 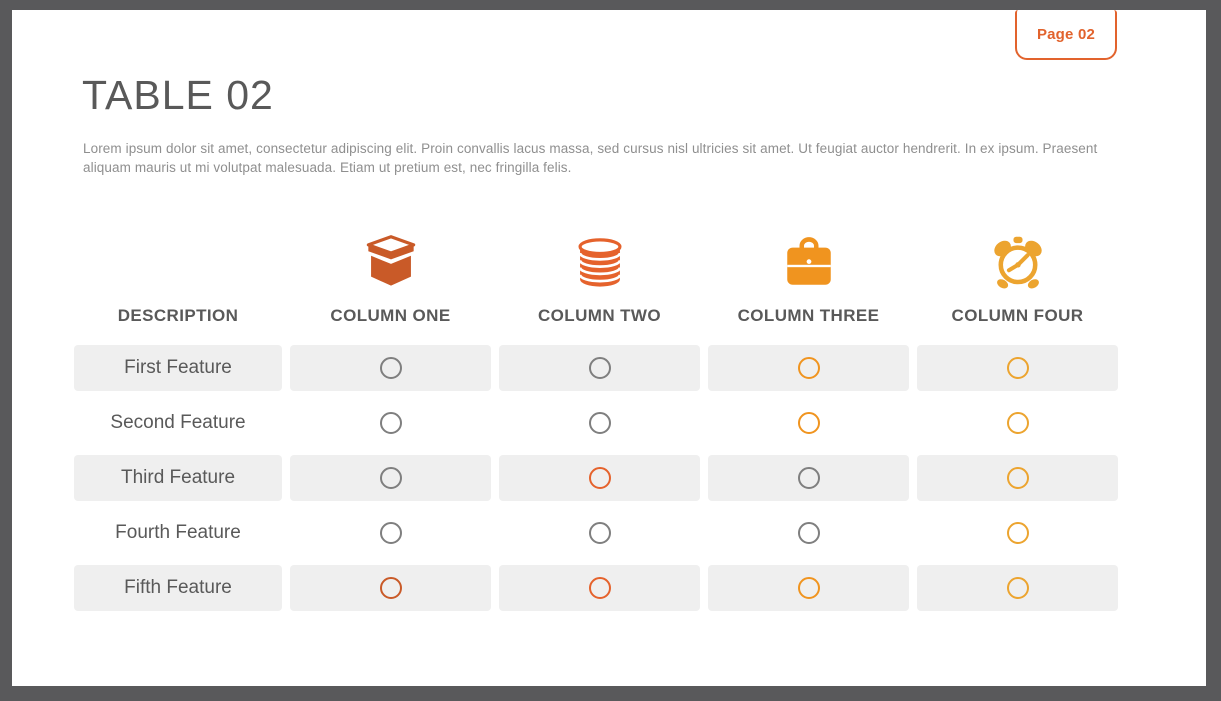 What do you see at coordinates (178, 478) in the screenshot?
I see `row-label: Third Feature` at bounding box center [178, 478].